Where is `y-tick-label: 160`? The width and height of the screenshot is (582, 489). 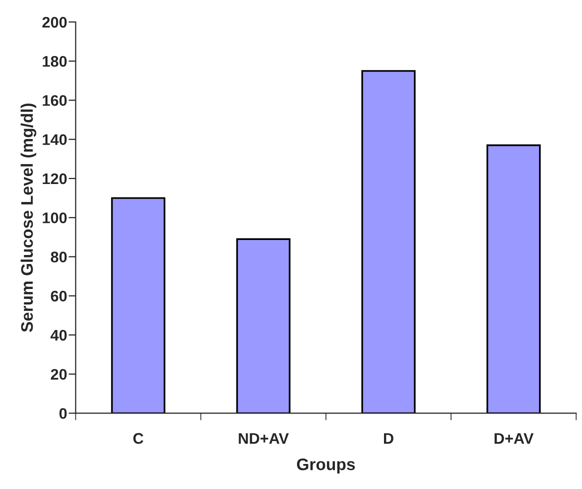 y-tick-label: 160 is located at coordinates (54, 100).